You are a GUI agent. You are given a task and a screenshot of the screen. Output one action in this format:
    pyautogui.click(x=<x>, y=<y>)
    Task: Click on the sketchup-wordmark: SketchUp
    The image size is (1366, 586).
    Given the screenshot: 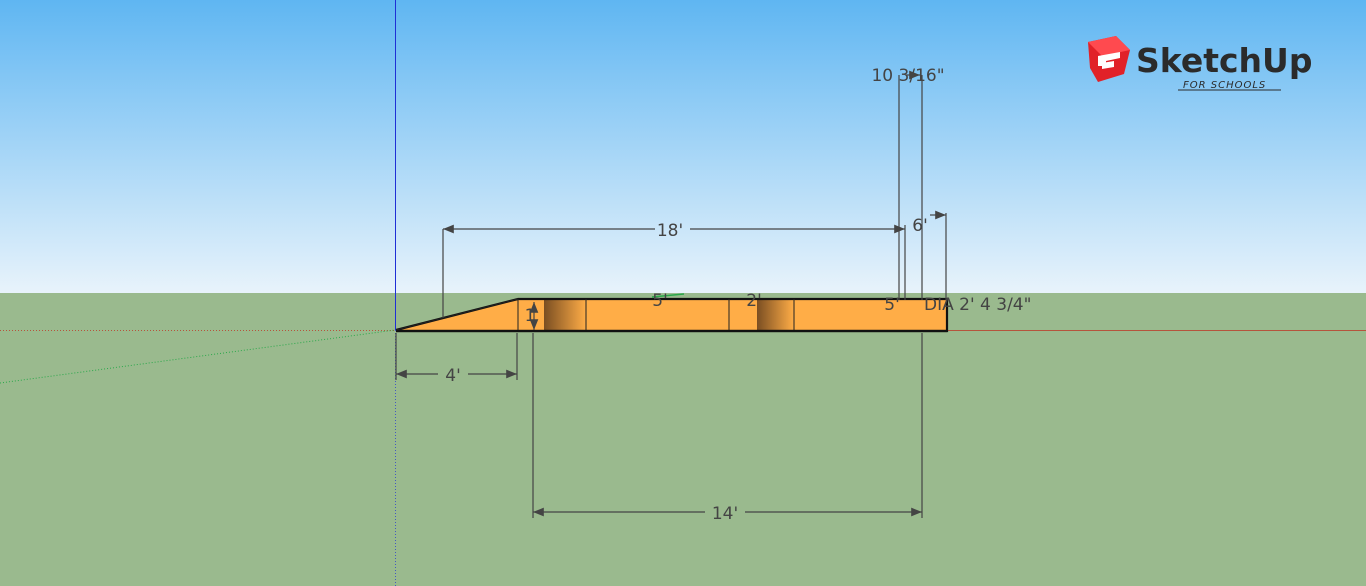 What is the action you would take?
    pyautogui.click(x=1224, y=60)
    